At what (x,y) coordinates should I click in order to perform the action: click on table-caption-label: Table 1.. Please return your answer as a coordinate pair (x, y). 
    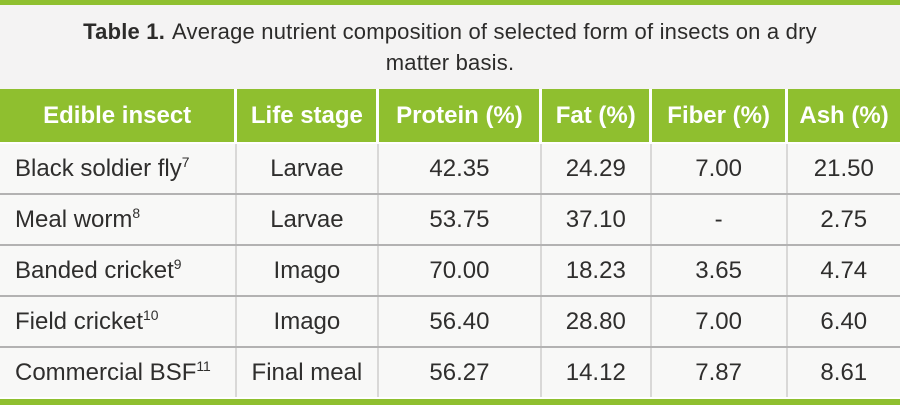
    Looking at the image, I should click on (124, 31).